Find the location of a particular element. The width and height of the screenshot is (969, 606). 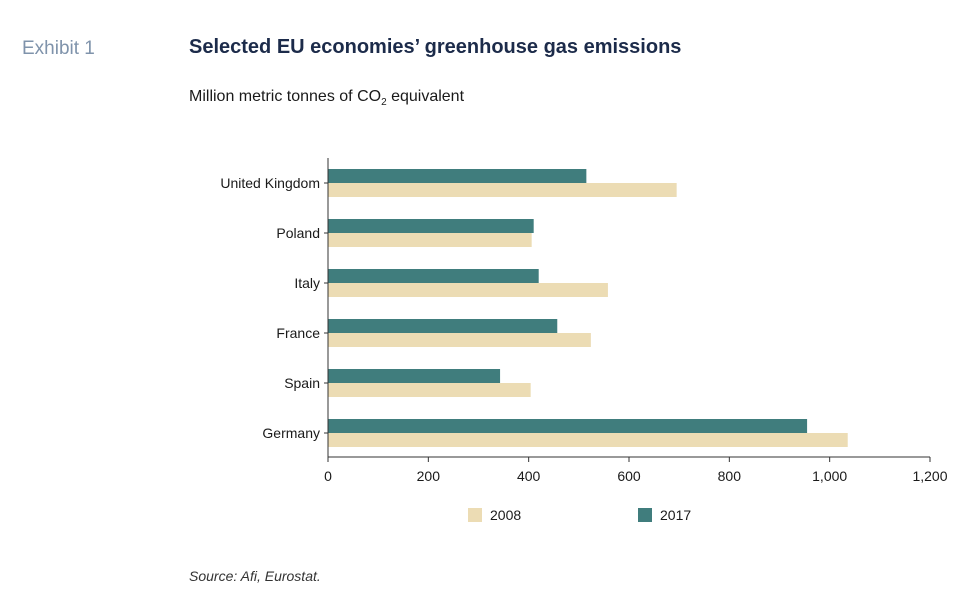

x-tick-label: 0 is located at coordinates (328, 476).